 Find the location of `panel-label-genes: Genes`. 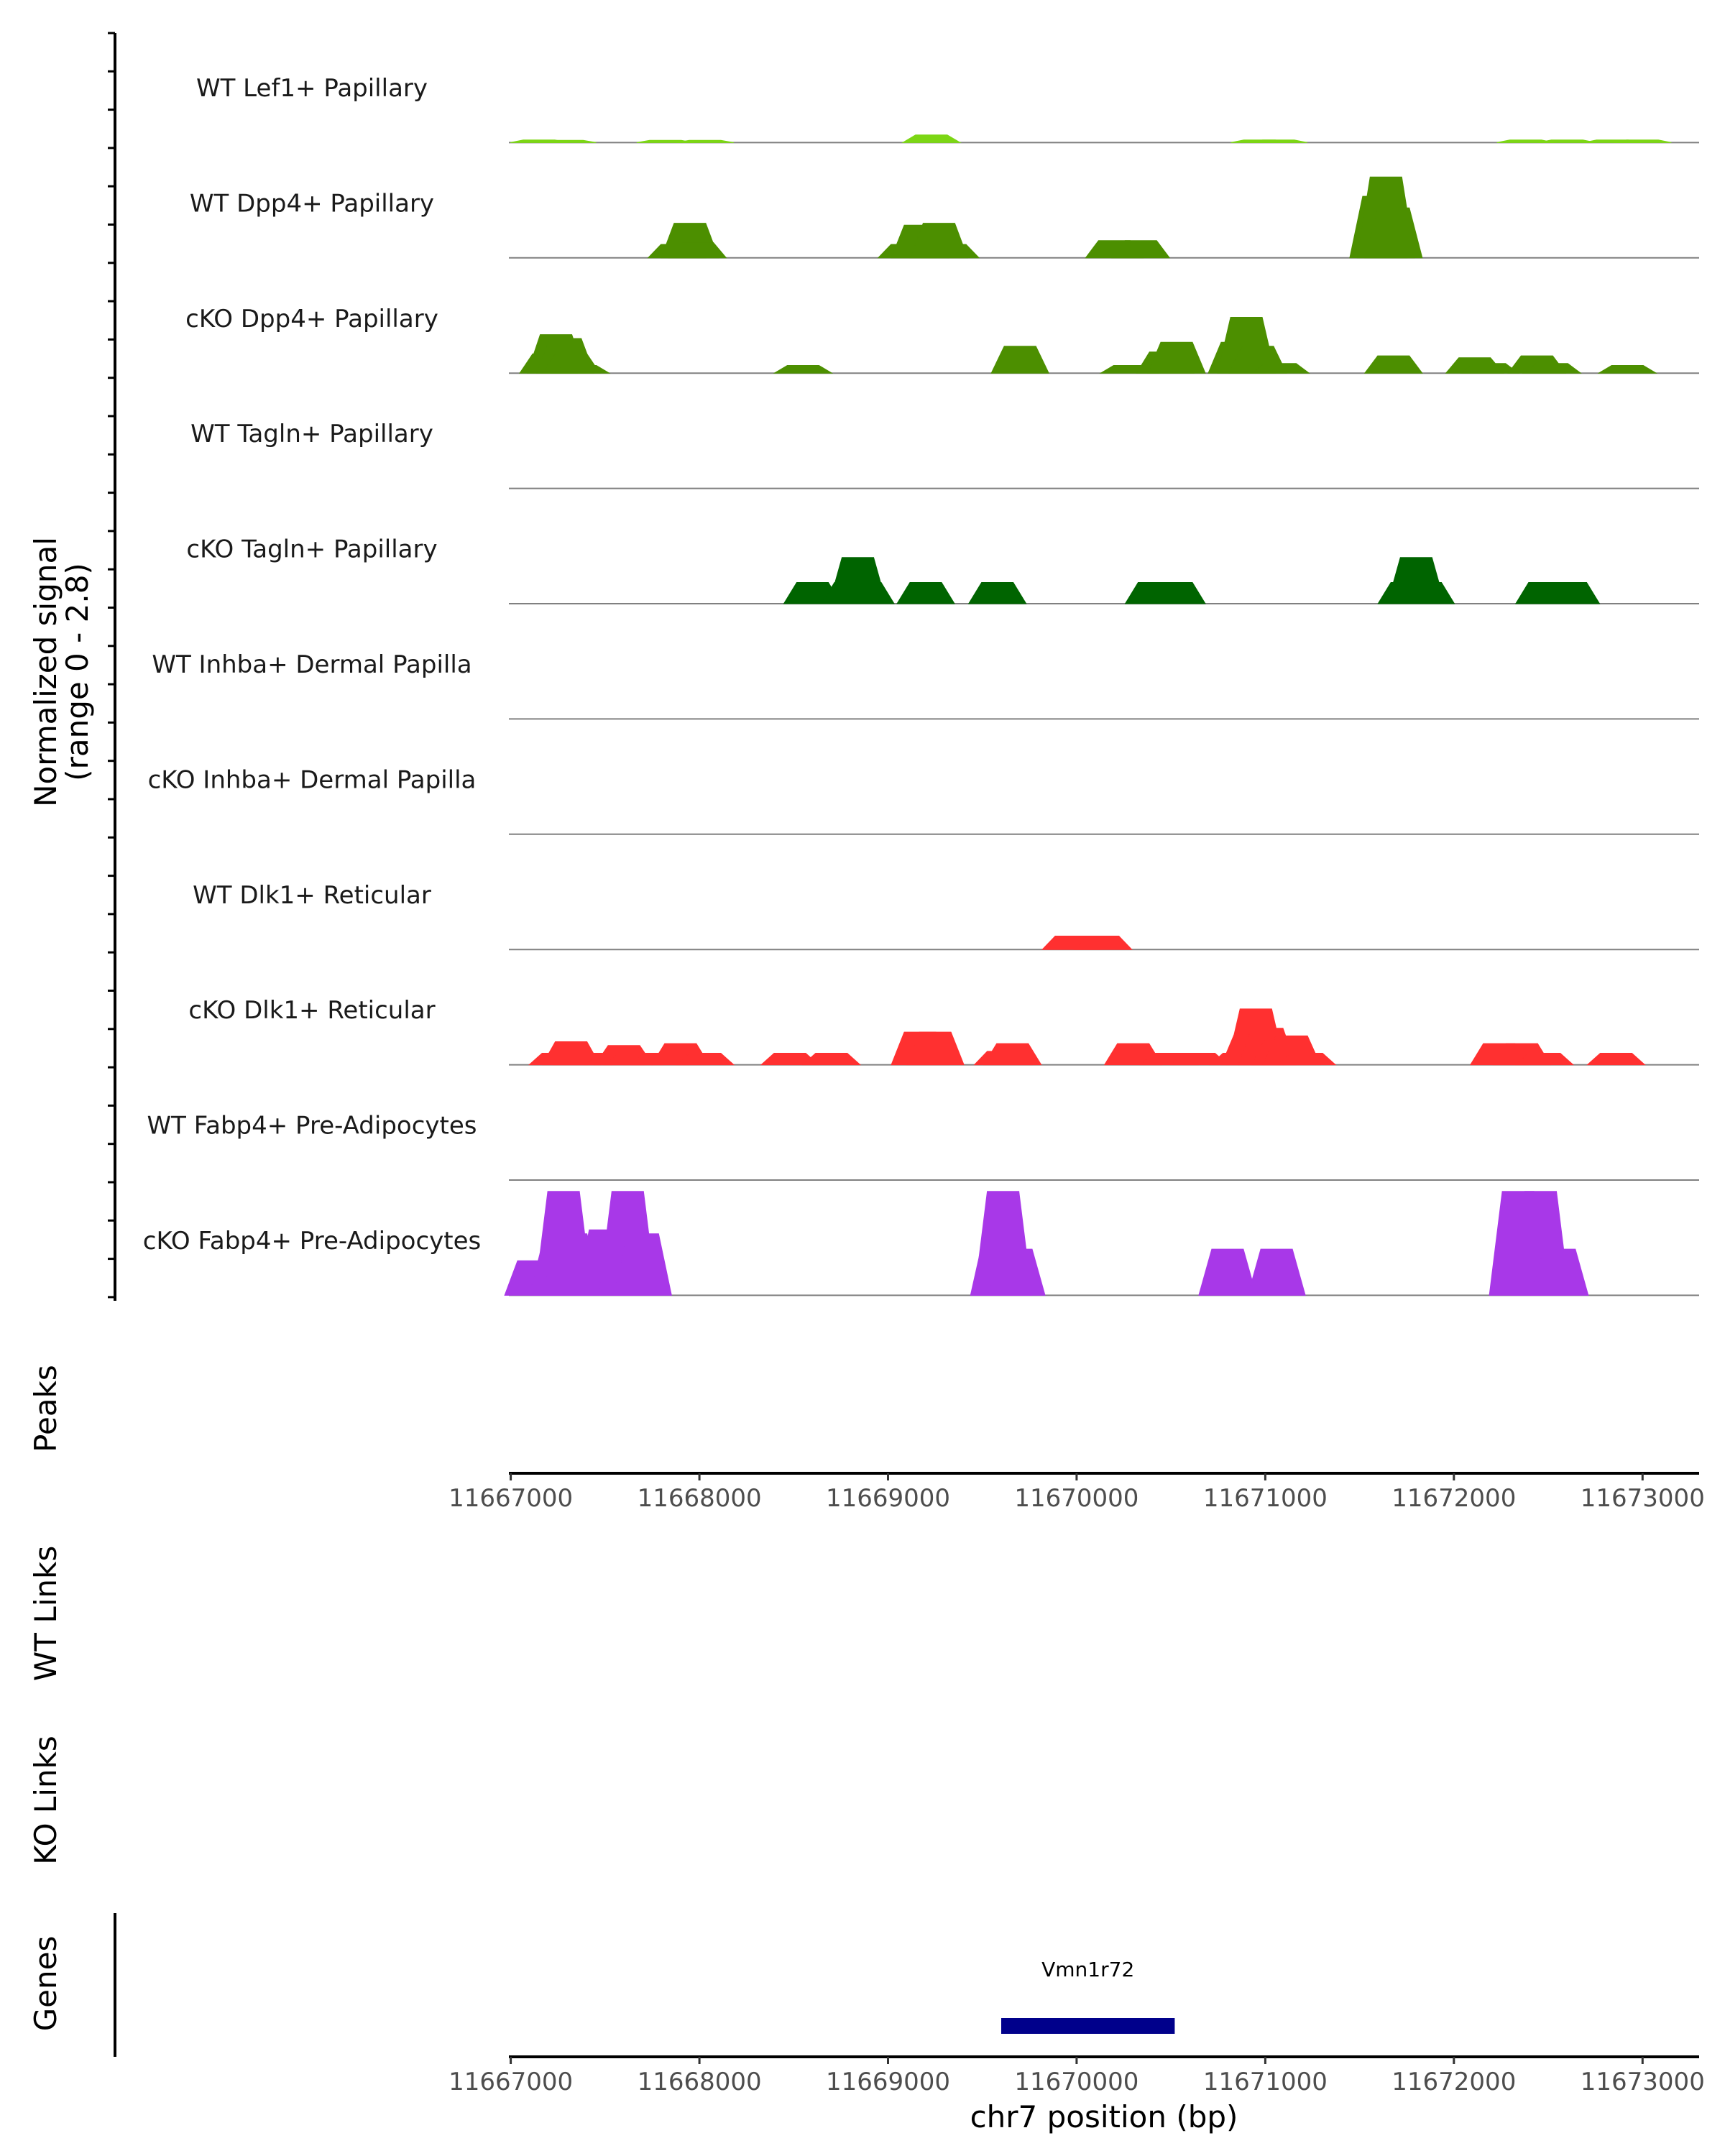

panel-label-genes: Genes is located at coordinates (45, 1984).